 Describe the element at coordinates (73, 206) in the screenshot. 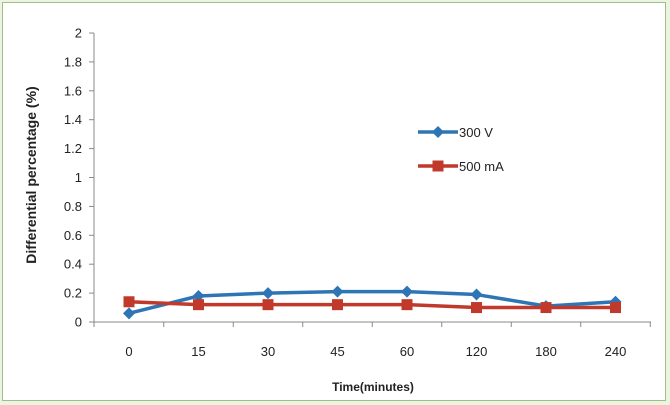

I see `y-tick-label: 0.8` at that location.